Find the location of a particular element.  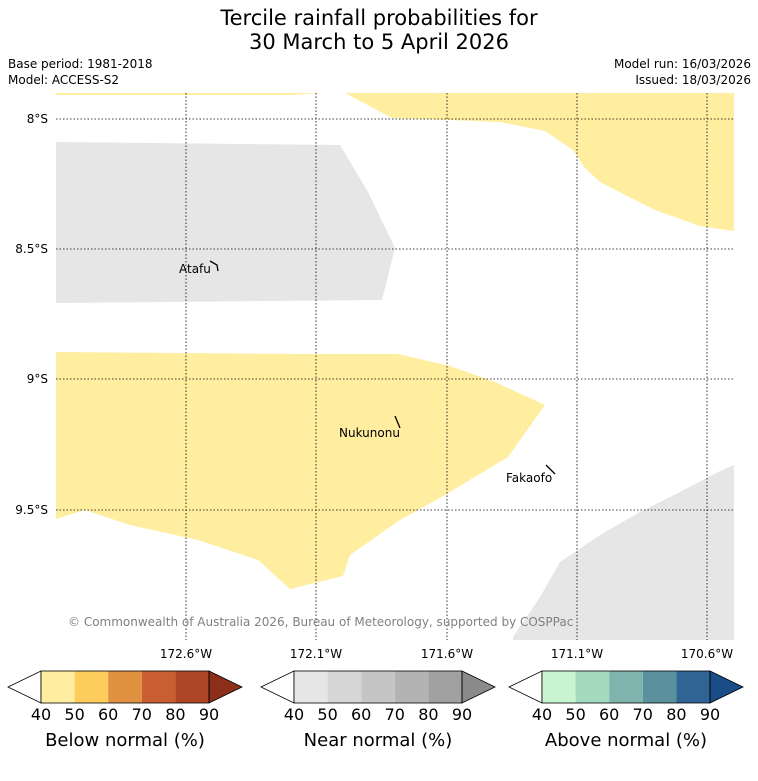

lat-label: 9°S is located at coordinates (37, 379).